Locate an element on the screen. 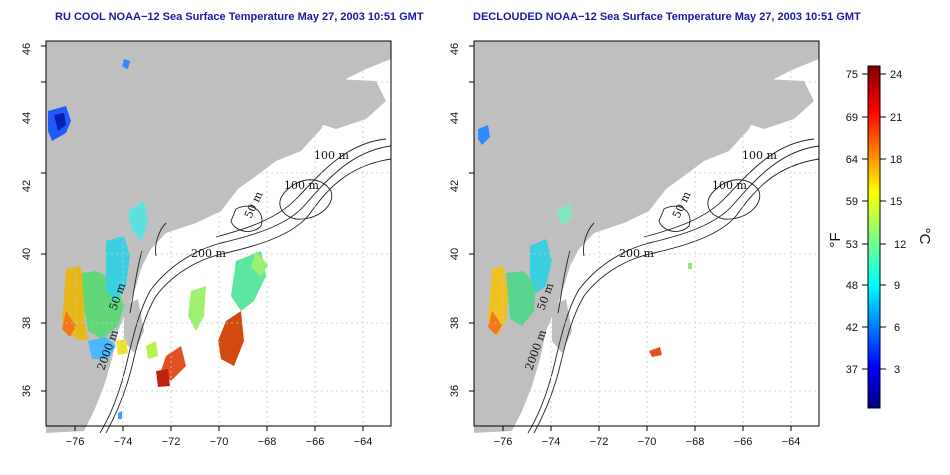 The width and height of the screenshot is (950, 475). colorbar-c-label: 18 is located at coordinates (896, 160).